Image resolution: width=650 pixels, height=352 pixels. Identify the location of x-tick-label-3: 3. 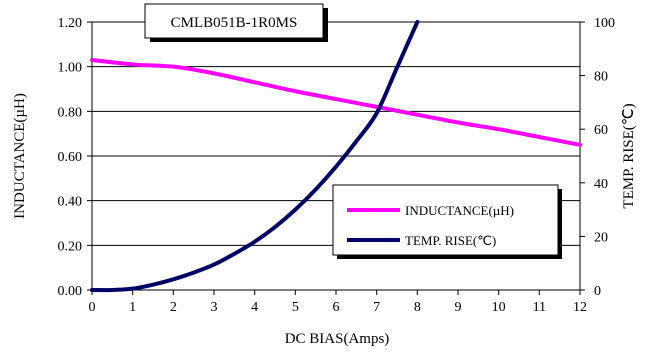
(214, 307).